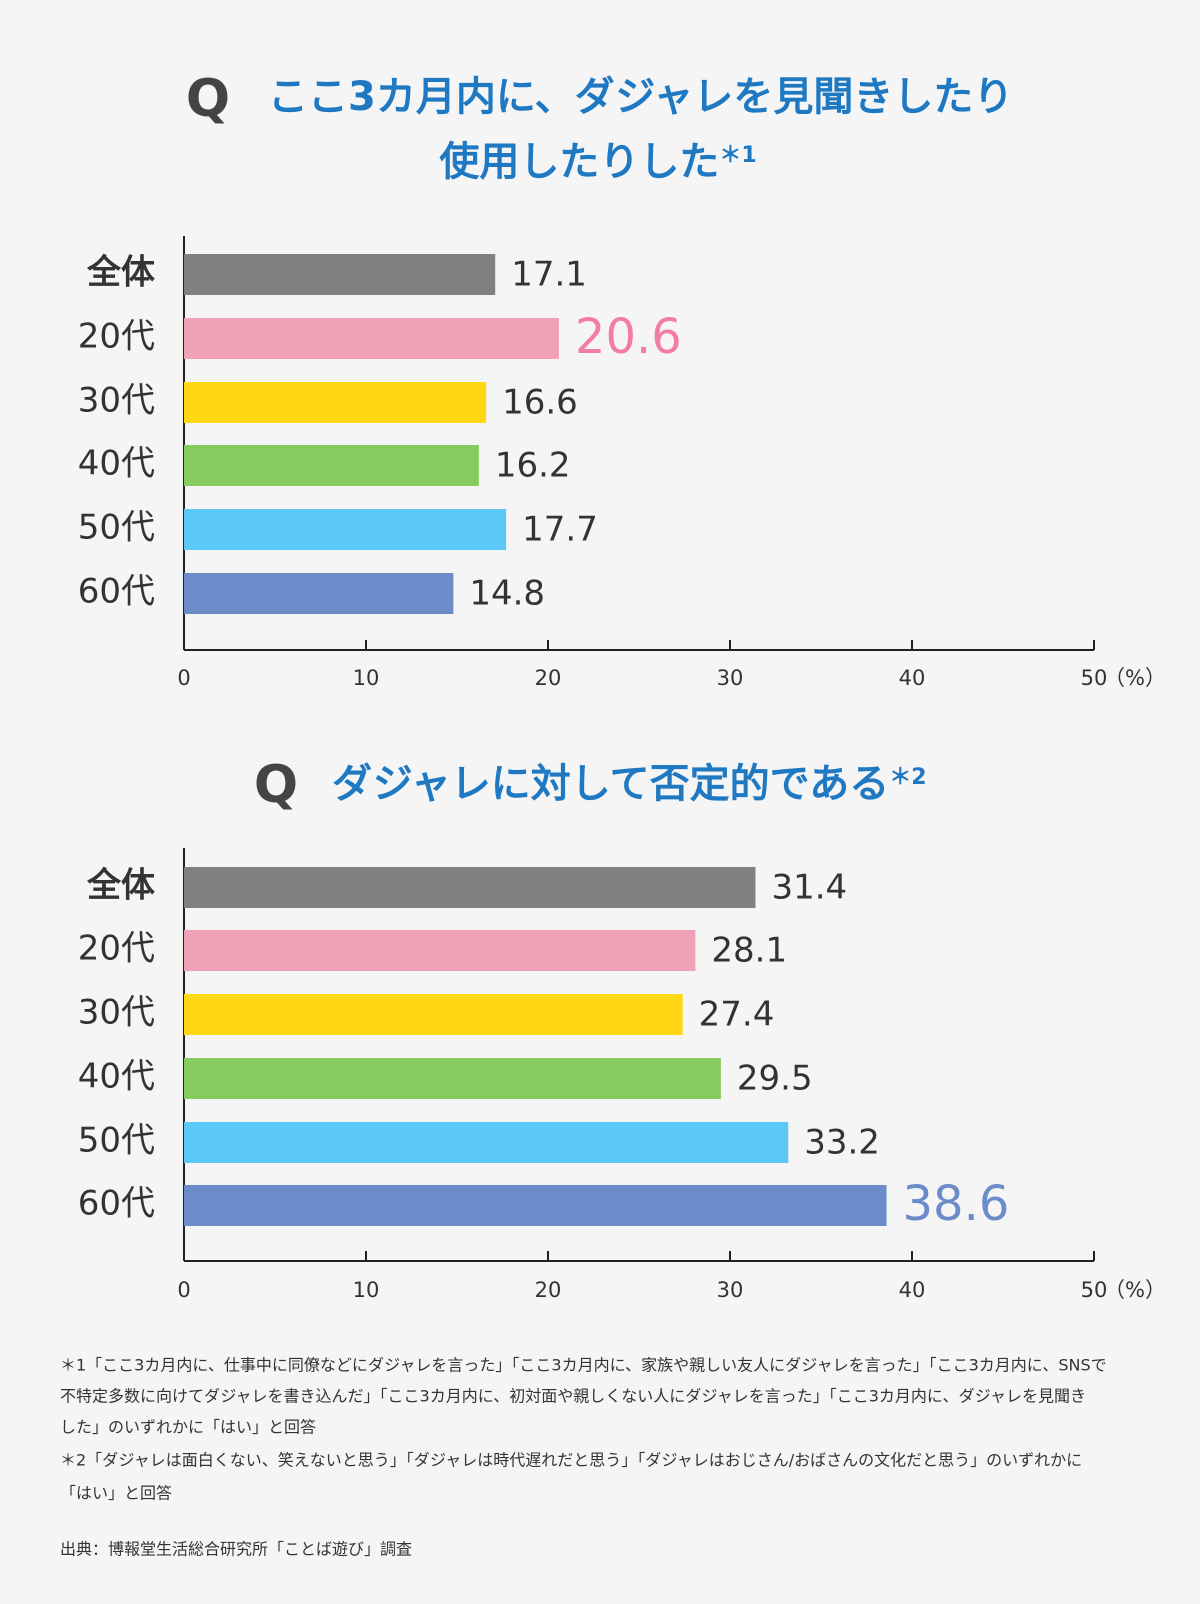  Describe the element at coordinates (809, 888) in the screenshot. I see `value-label: 31.4` at that location.